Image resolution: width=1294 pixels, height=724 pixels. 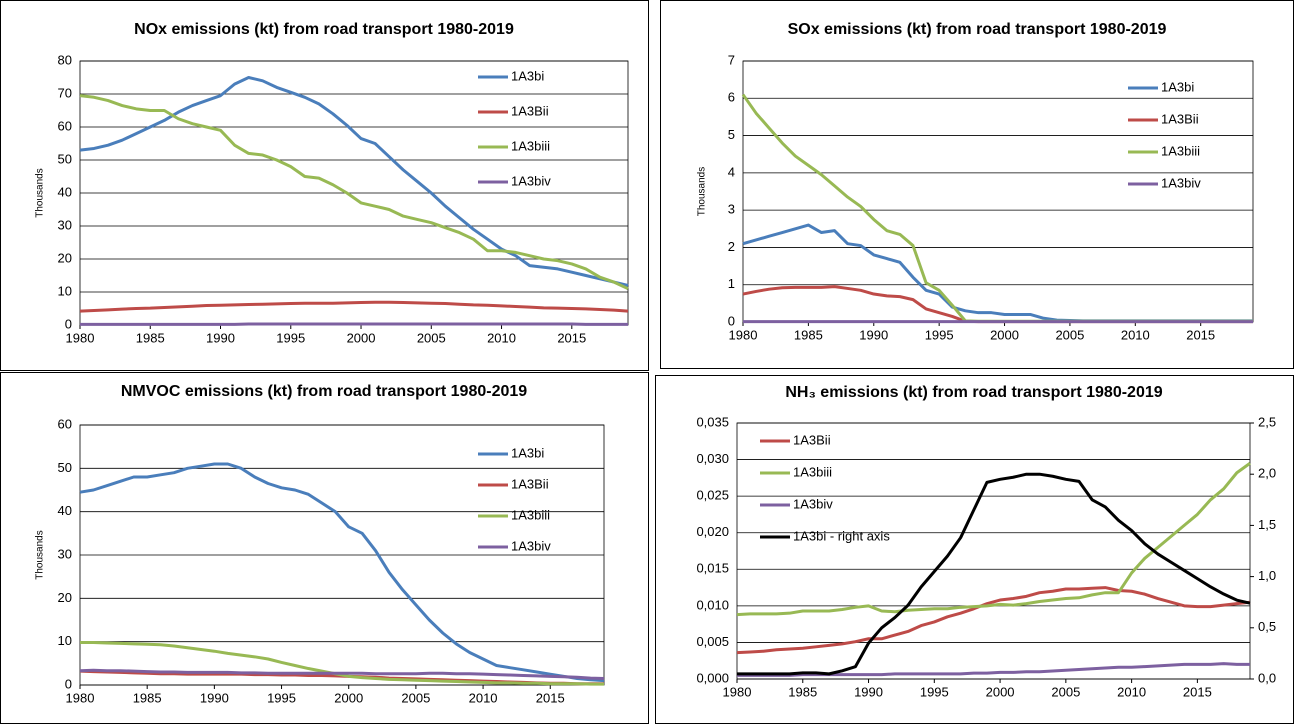 What do you see at coordinates (65, 92) in the screenshot?
I see `y-tick-label: 70` at bounding box center [65, 92].